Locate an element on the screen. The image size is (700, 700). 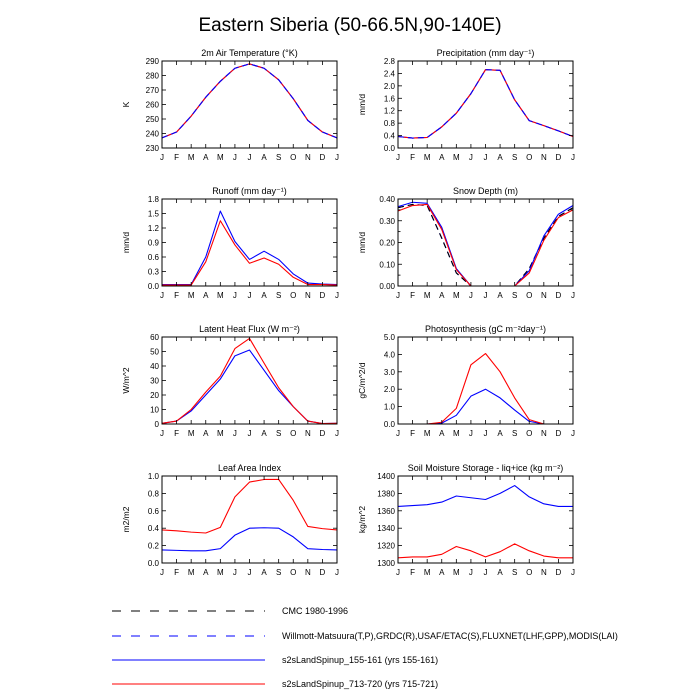
y-tick-label: 2.8 is located at coordinates (390, 61).